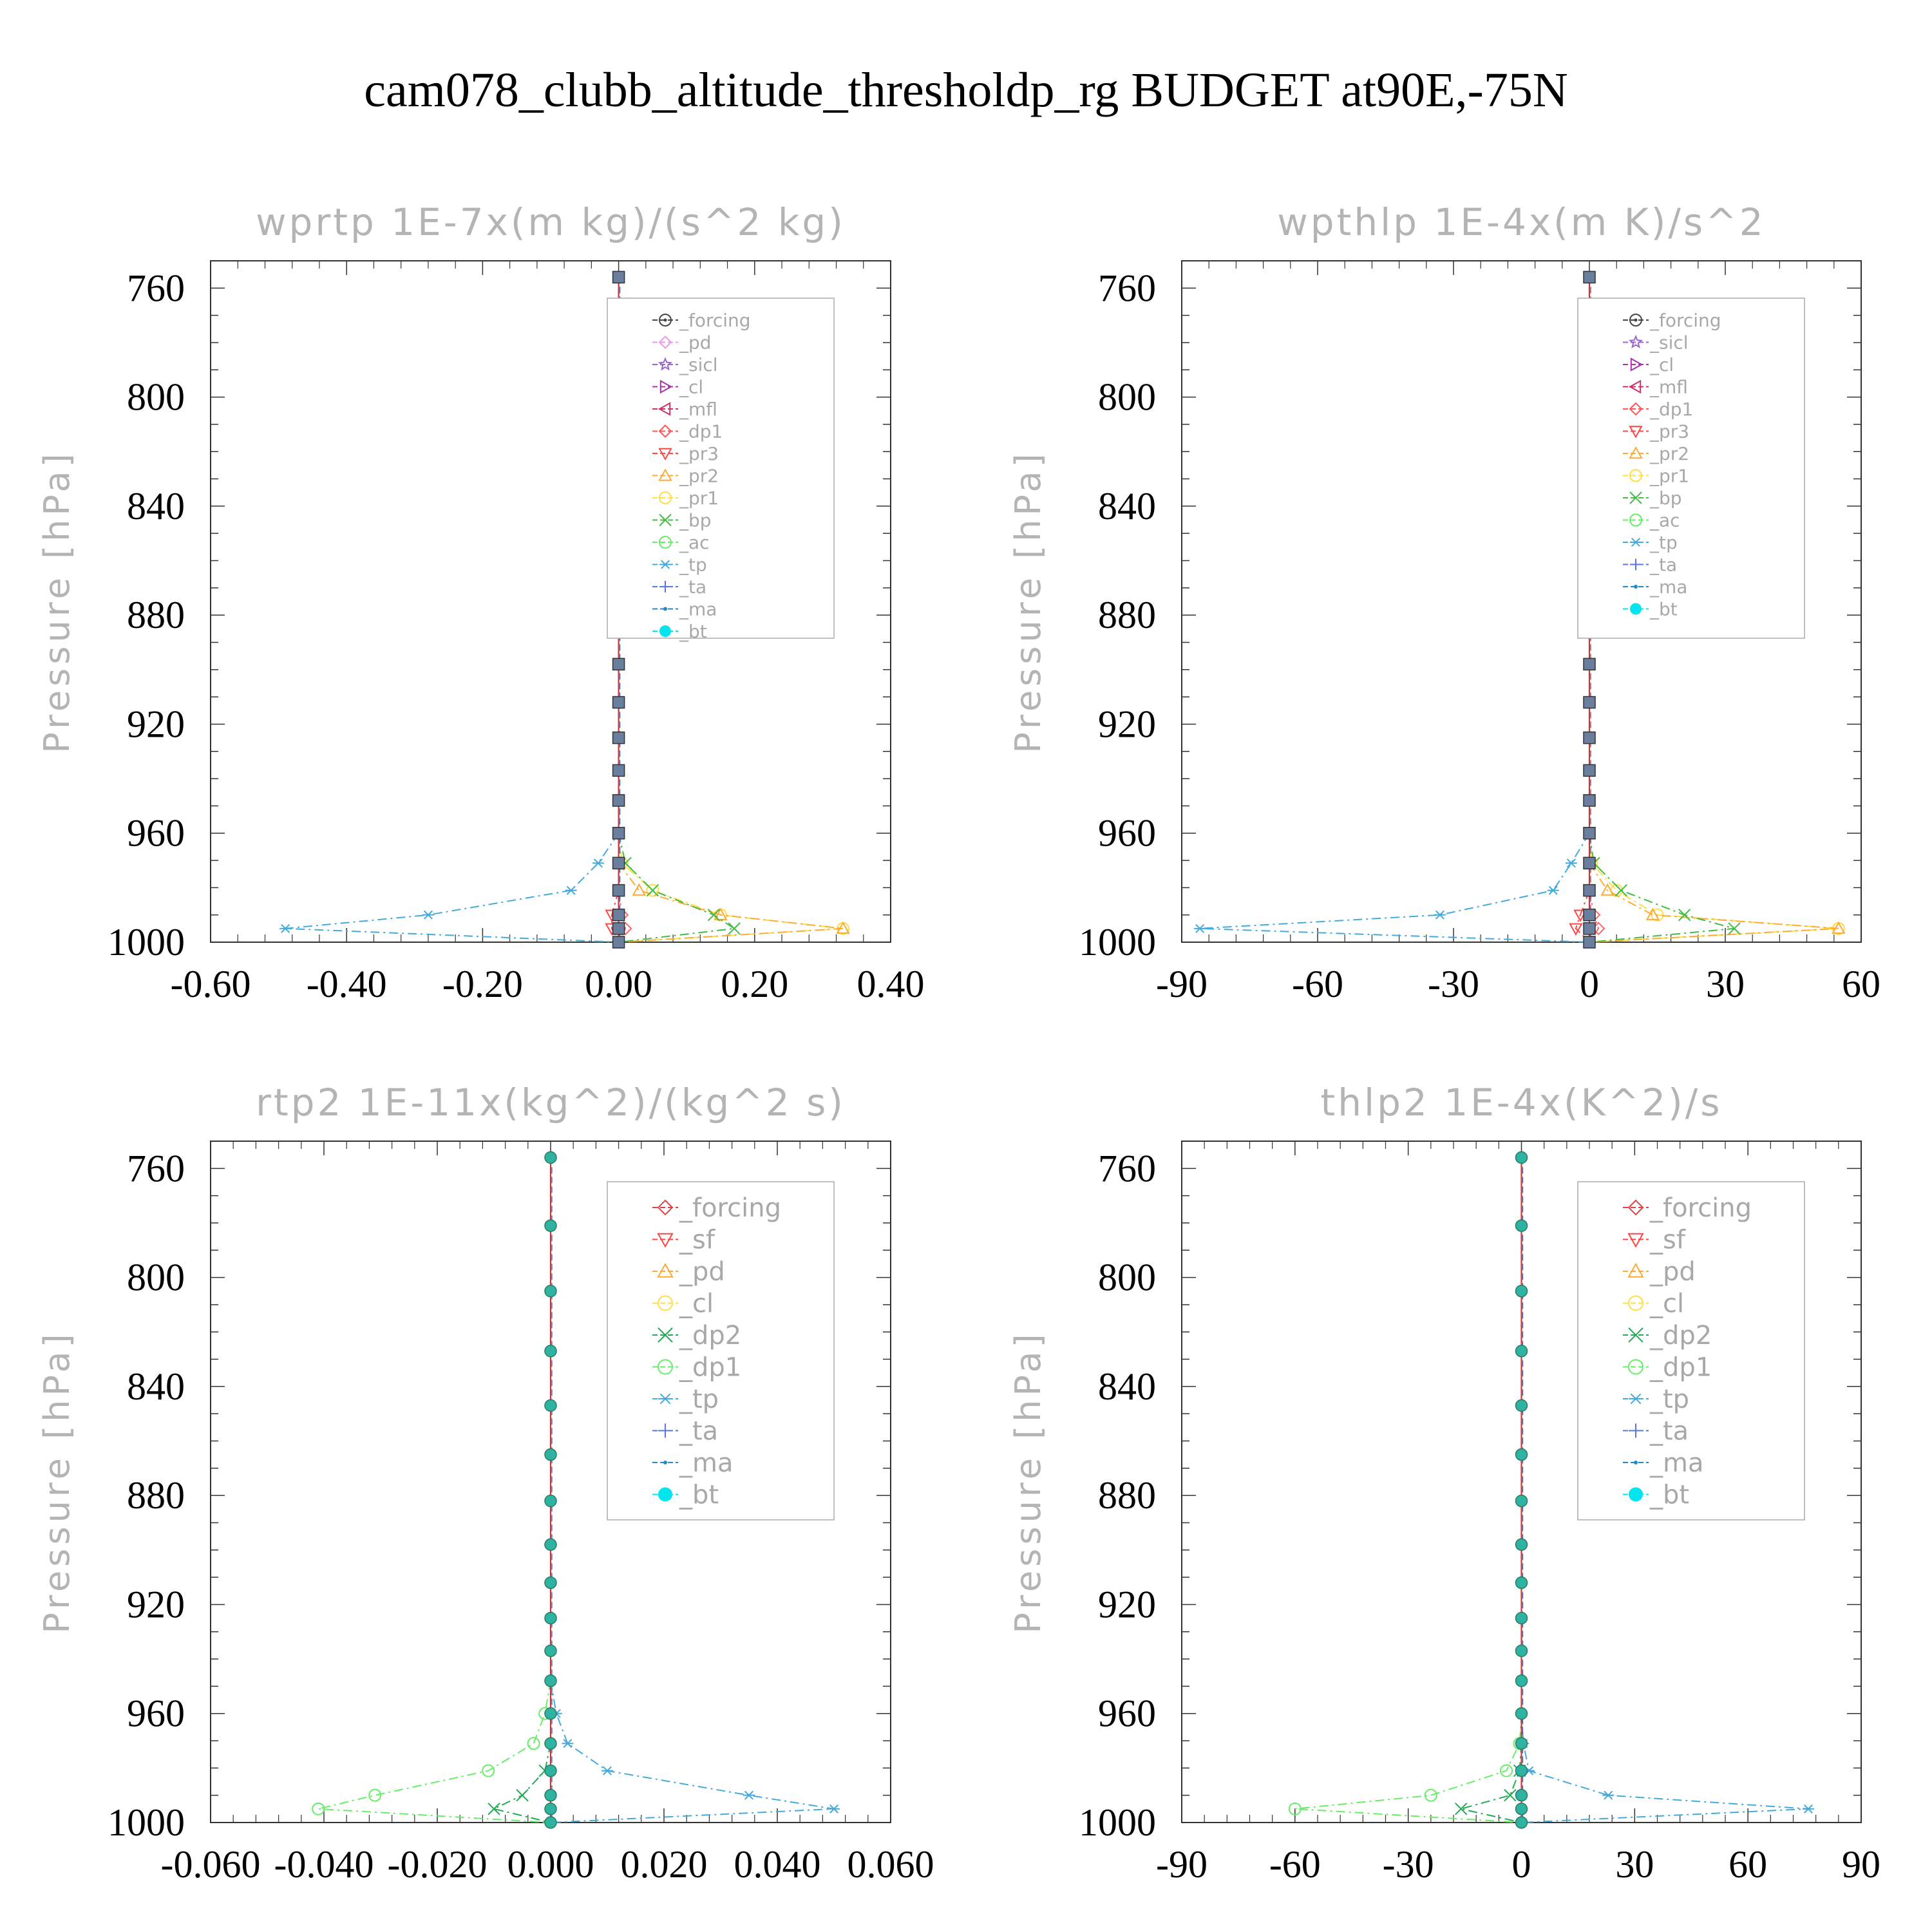 This screenshot has height=1932, width=1932. What do you see at coordinates (1667, 1240) in the screenshot?
I see `legend-label: _sf` at bounding box center [1667, 1240].